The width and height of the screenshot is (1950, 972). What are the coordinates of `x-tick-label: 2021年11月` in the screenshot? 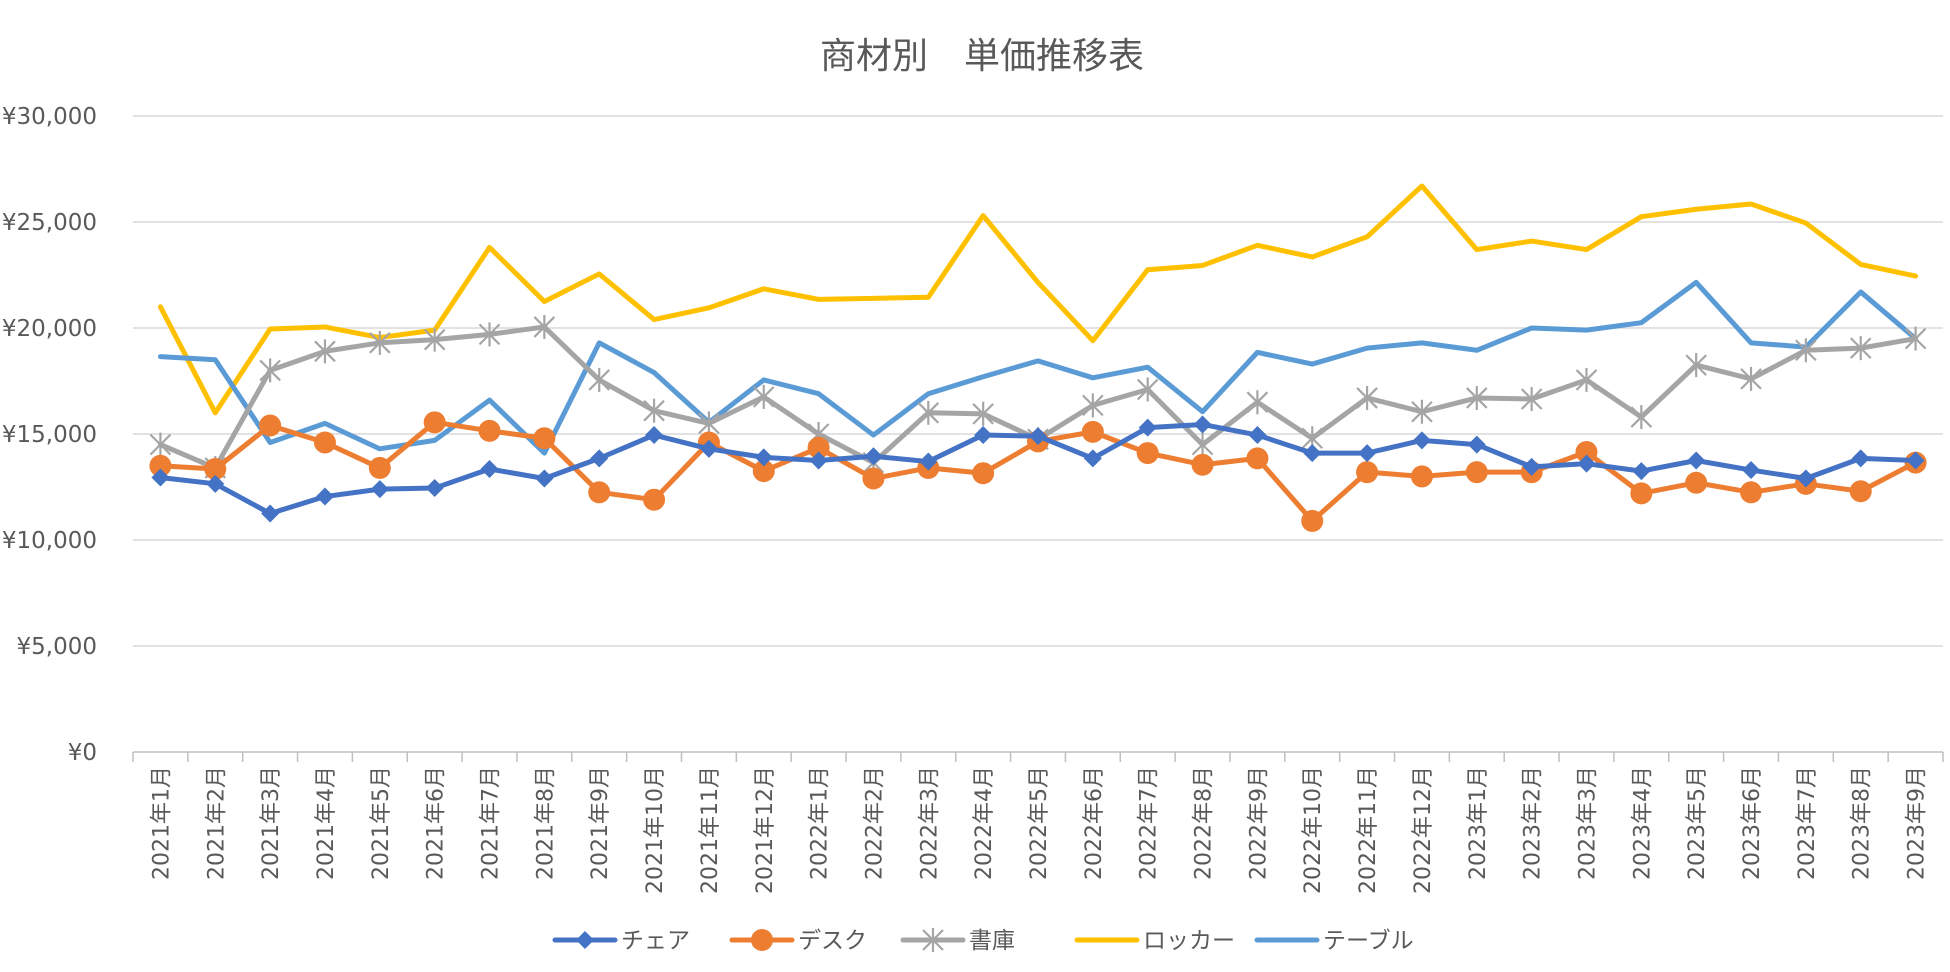 It's located at (710, 830).